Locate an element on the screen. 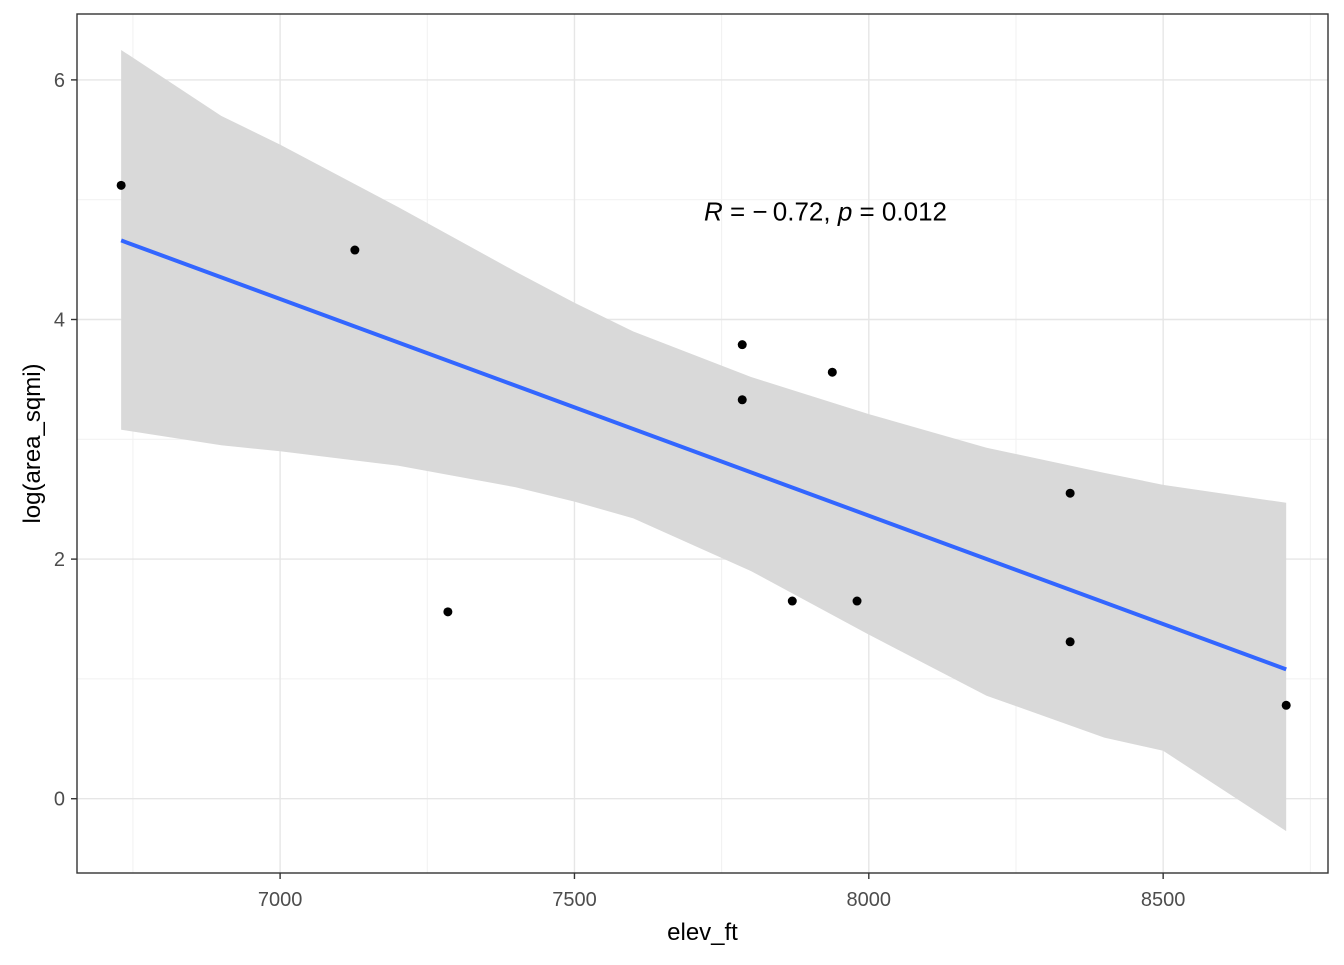 Image resolution: width=1344 pixels, height=965 pixels. x-tick-label: 7500 is located at coordinates (574, 900).